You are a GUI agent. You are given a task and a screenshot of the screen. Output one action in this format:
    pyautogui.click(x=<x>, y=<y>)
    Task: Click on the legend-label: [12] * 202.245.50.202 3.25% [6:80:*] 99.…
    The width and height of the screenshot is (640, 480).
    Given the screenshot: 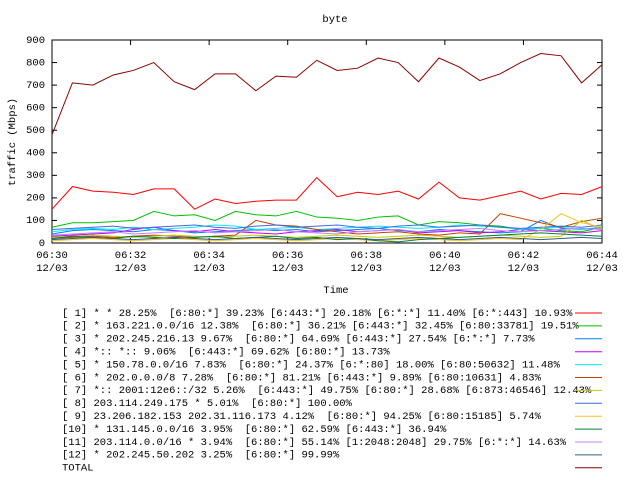 What is the action you would take?
    pyautogui.click(x=201, y=456)
    